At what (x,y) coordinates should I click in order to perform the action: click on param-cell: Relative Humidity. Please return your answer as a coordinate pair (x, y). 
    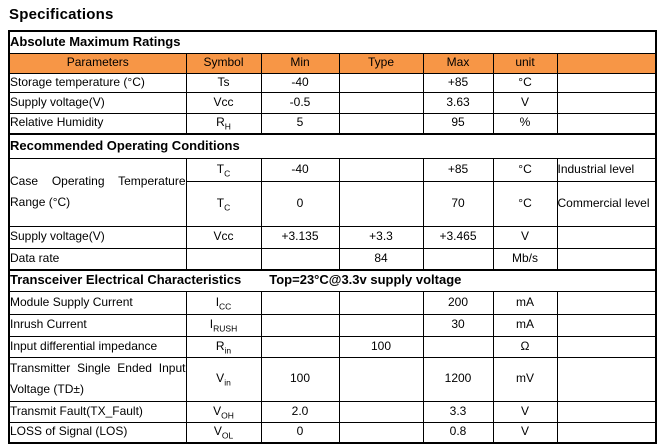
    Looking at the image, I should click on (97, 123).